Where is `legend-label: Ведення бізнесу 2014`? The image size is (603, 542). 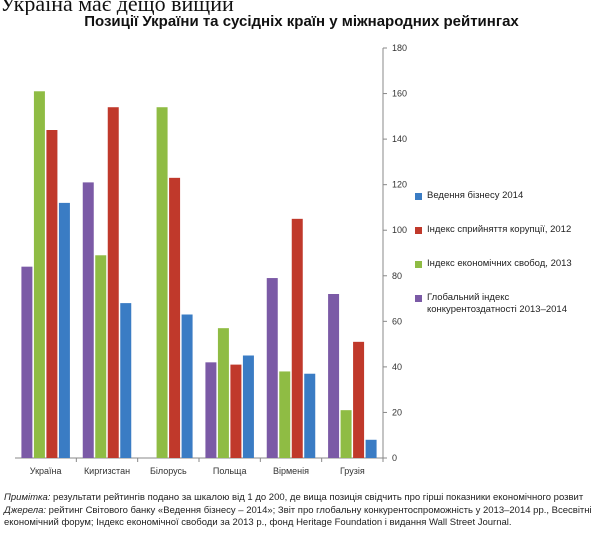 legend-label: Ведення бізнесу 2014 is located at coordinates (475, 195).